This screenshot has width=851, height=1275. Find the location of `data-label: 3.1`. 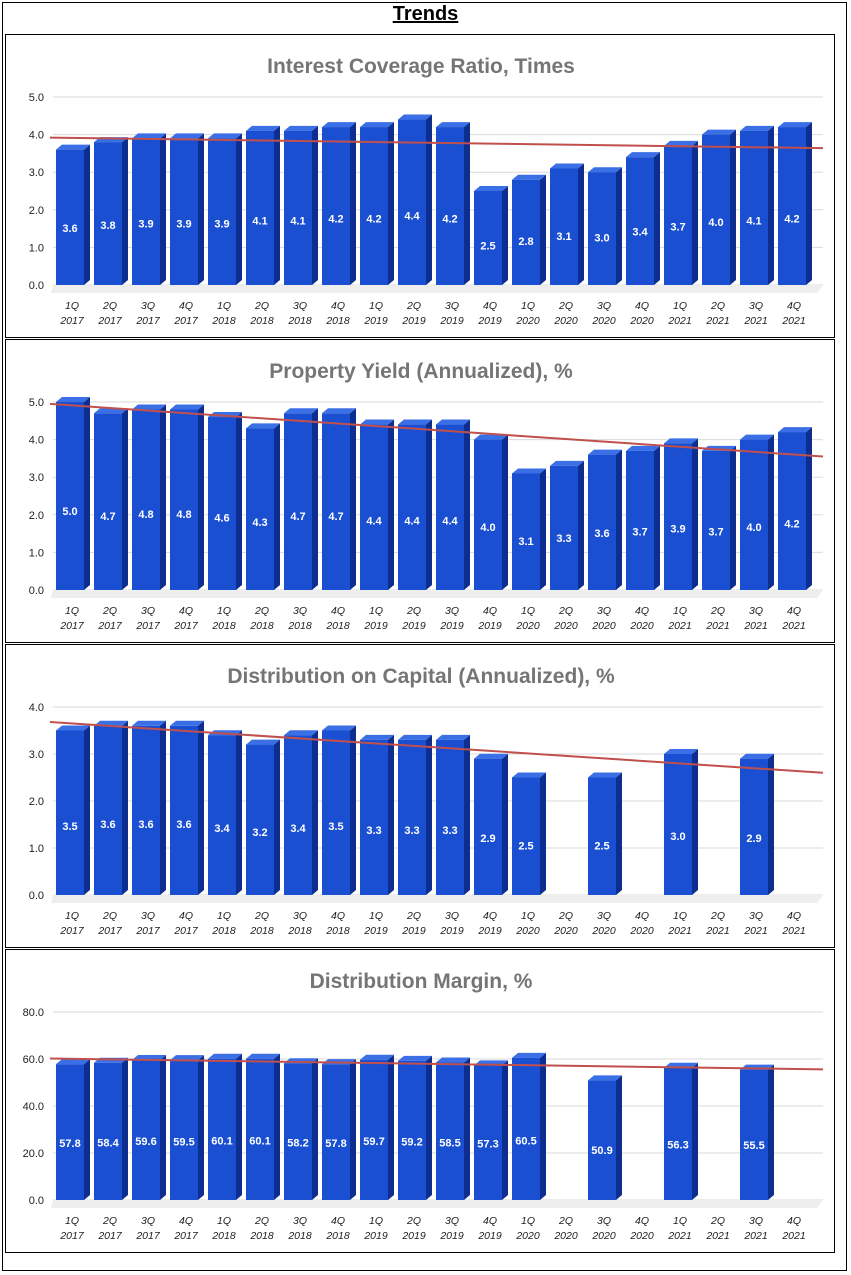

data-label: 3.1 is located at coordinates (563, 237).